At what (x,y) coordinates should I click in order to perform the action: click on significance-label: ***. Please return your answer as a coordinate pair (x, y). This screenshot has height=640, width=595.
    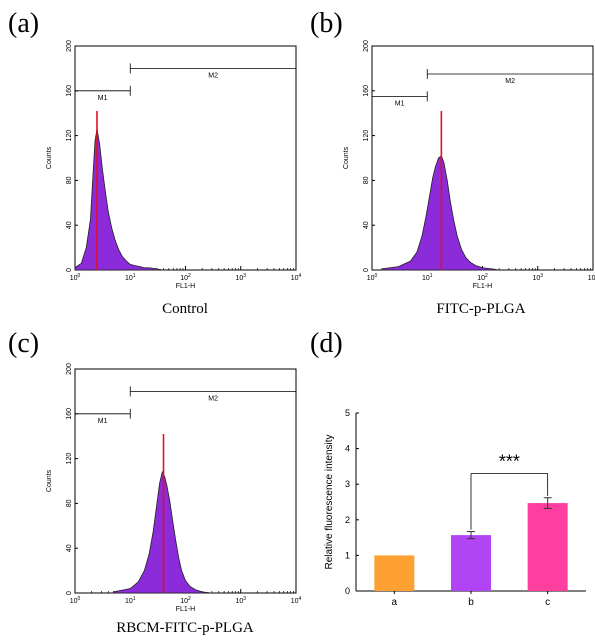
    Looking at the image, I should click on (509, 462).